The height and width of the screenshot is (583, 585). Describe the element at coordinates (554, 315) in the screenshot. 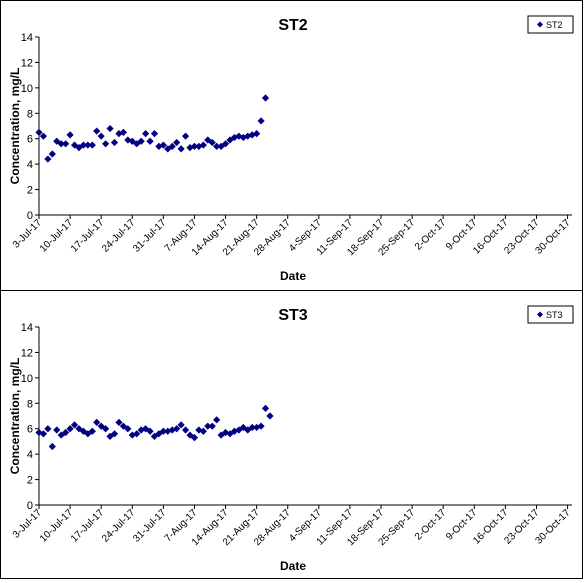

I see `legend-label: ST3` at that location.